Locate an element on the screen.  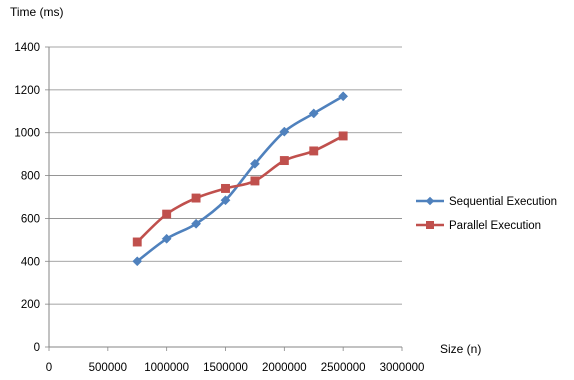
x-tick-label: 1500000 is located at coordinates (225, 368).